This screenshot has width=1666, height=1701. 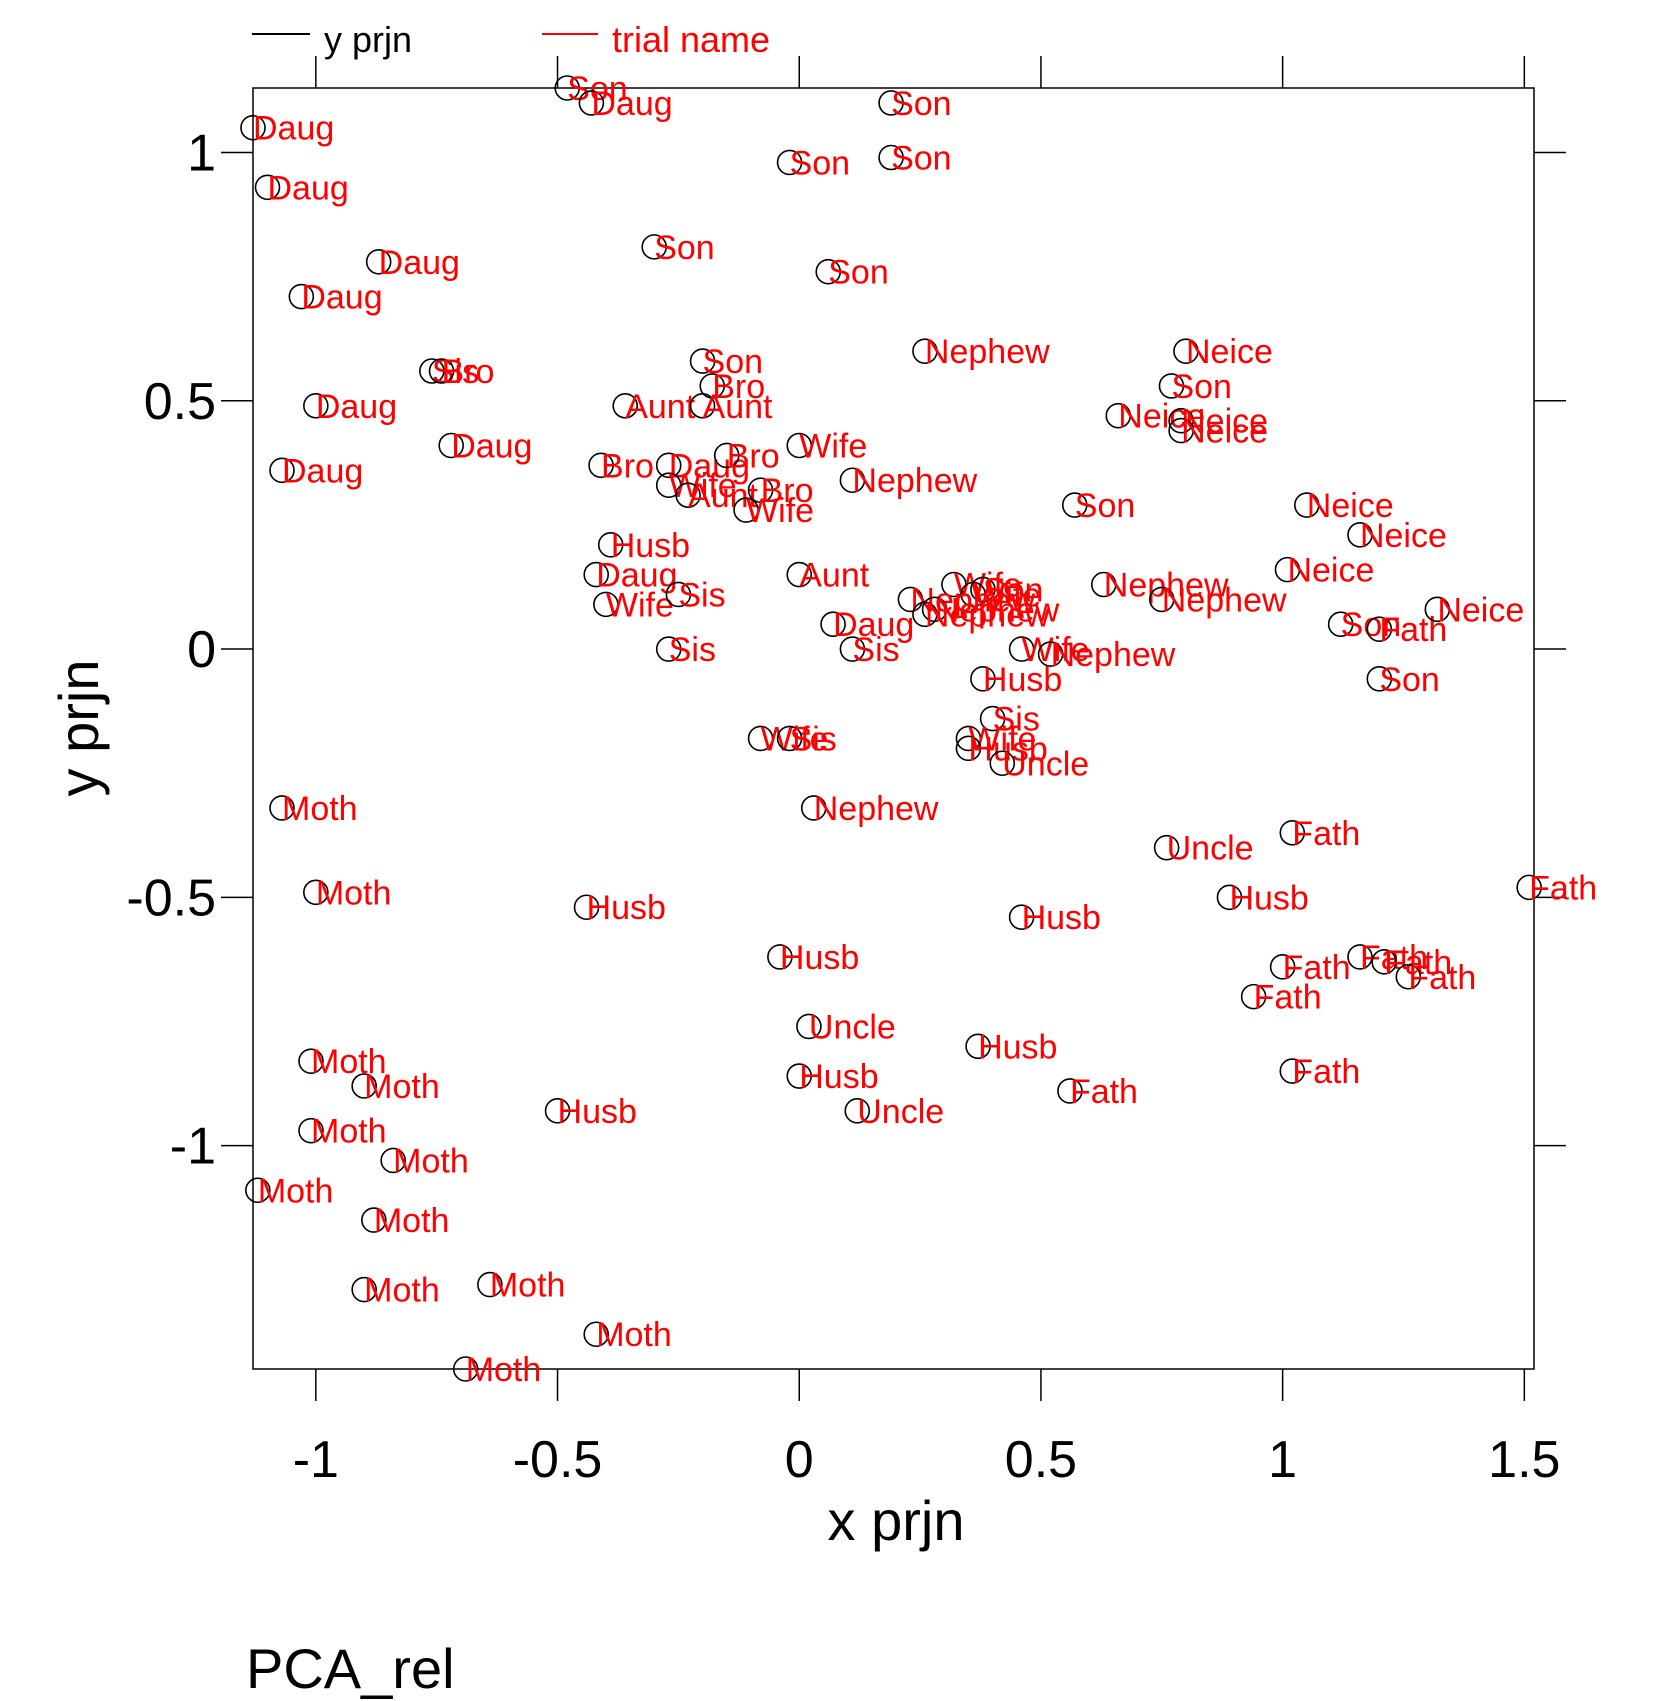 I want to click on legend-label-y-prjn: y prjn, so click(x=368, y=39).